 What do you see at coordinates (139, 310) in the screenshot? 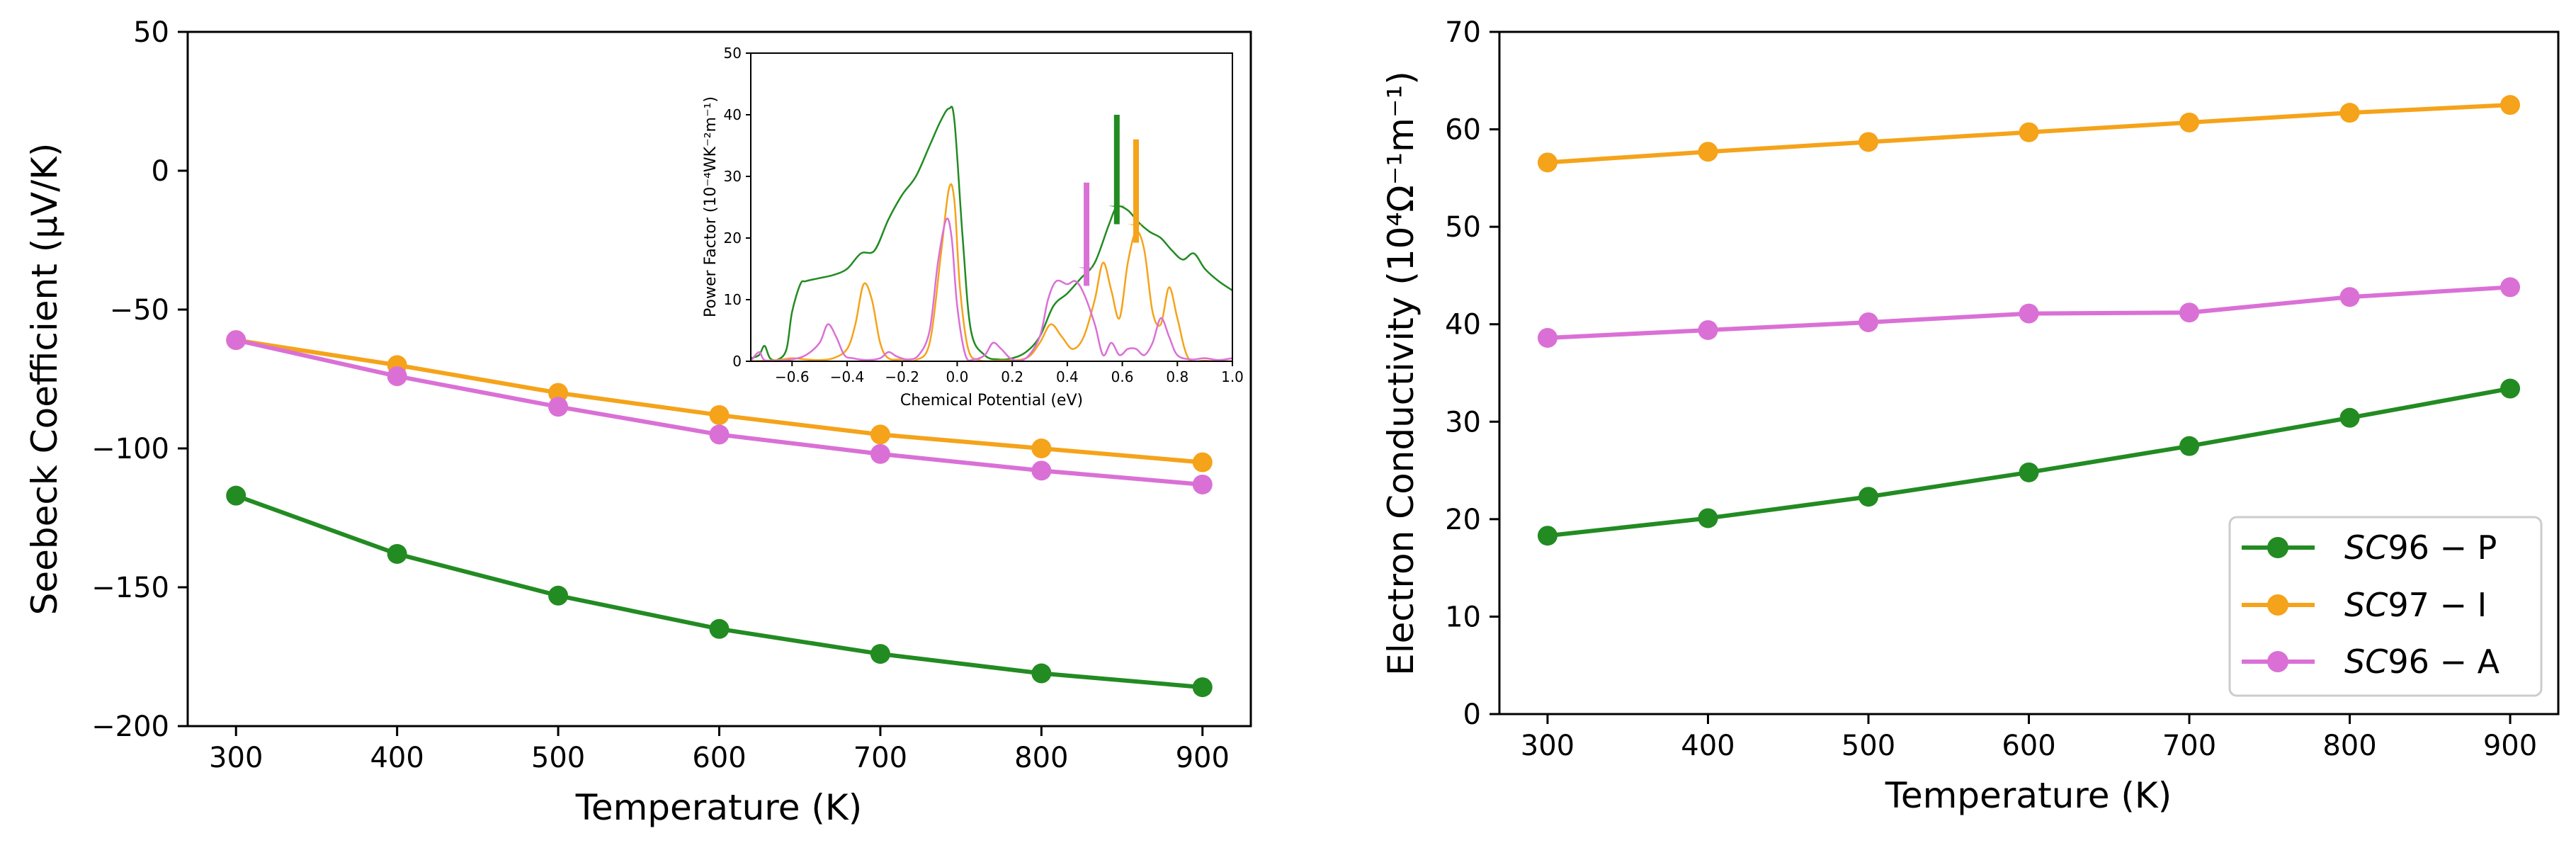
I see `y-tick-label: −50` at bounding box center [139, 310].